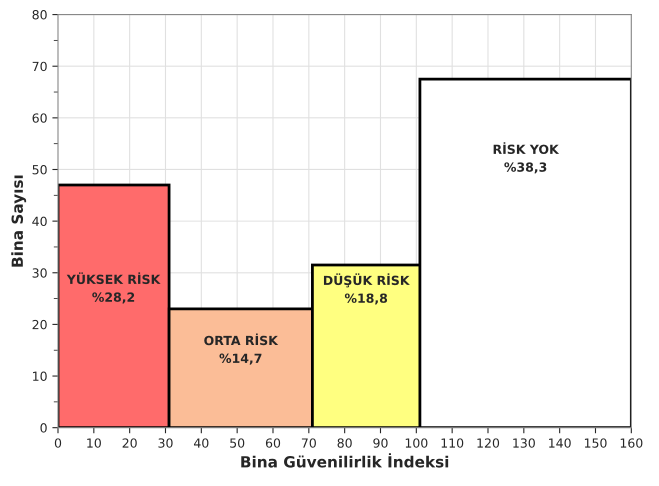 This screenshot has height=486, width=659. Describe the element at coordinates (39, 221) in the screenshot. I see `y-tick-label: 40` at that location.